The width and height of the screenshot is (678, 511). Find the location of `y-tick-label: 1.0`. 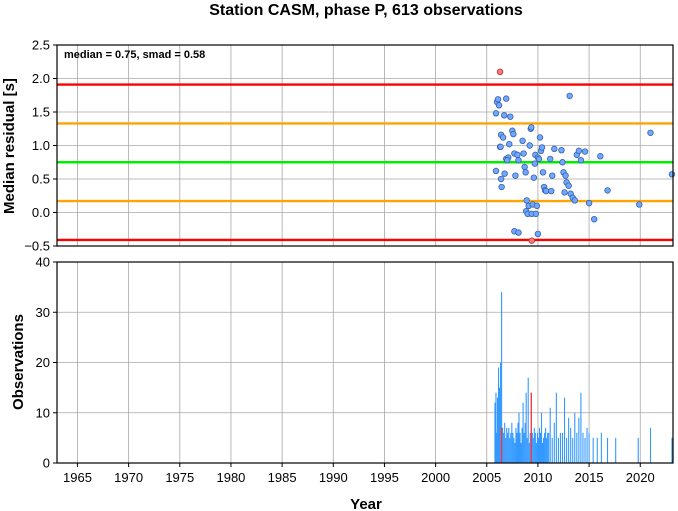

y-tick-label: 1.0 is located at coordinates (41, 145).